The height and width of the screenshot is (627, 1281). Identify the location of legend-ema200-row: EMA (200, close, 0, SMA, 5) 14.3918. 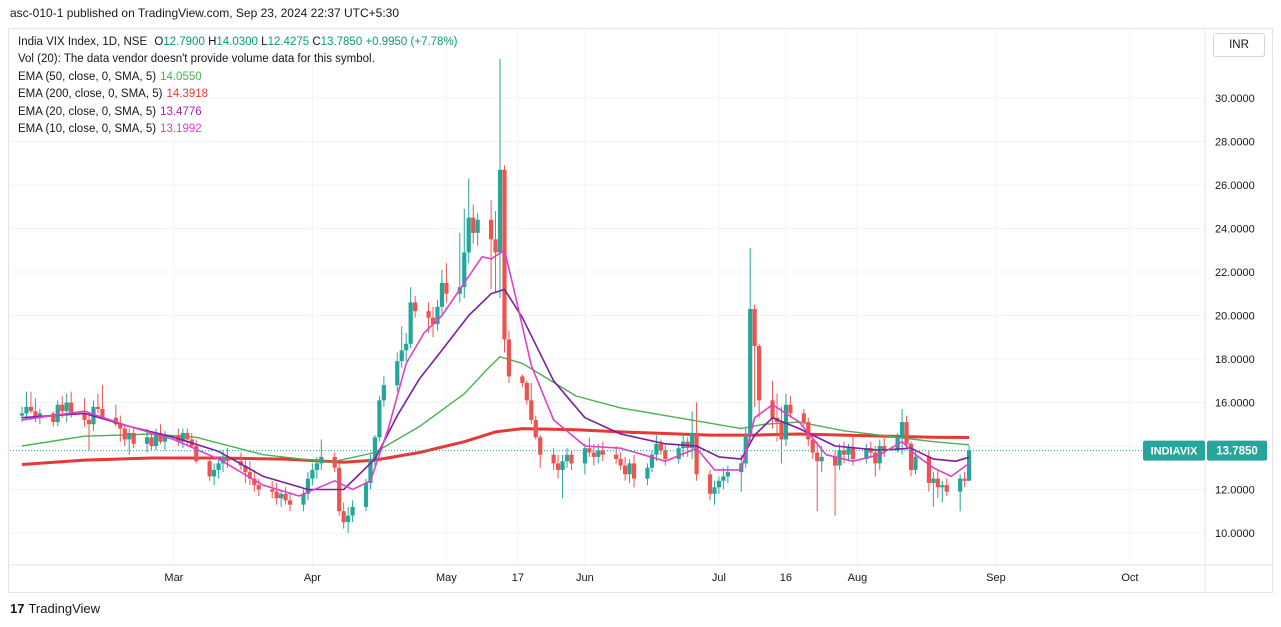
(238, 94).